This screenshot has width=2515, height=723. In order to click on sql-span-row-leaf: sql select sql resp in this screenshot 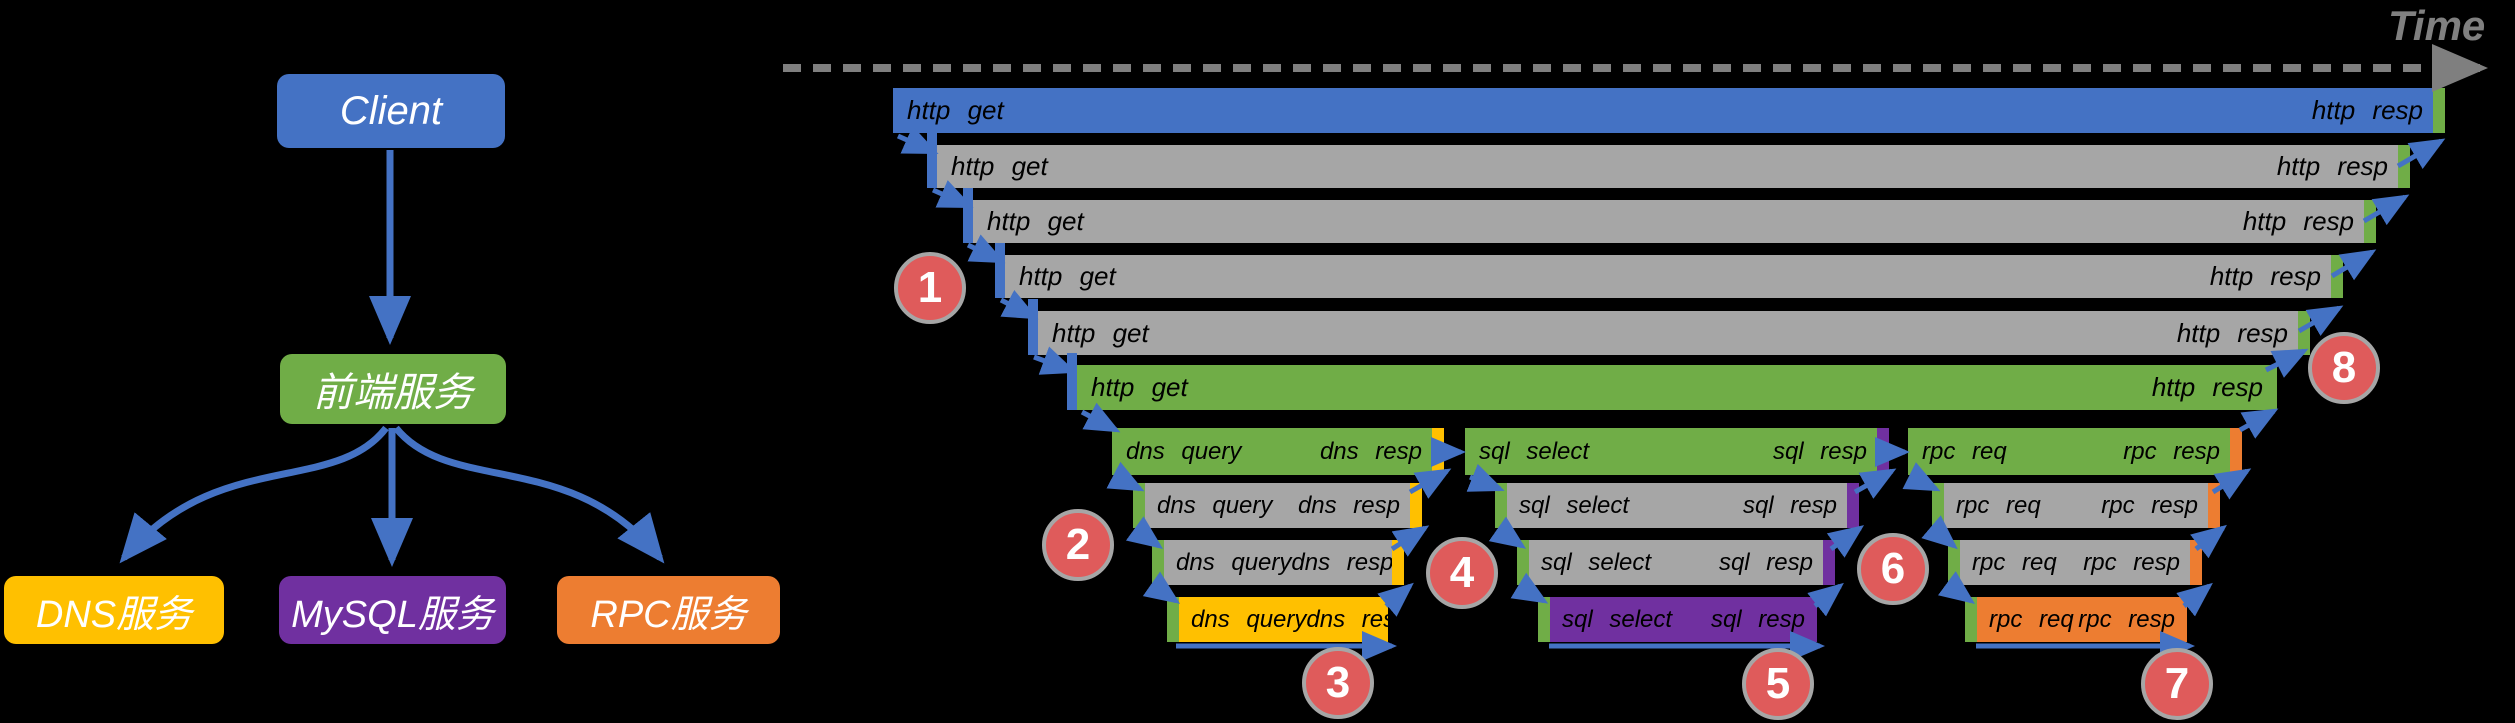, I will do `click(1677, 619)`.